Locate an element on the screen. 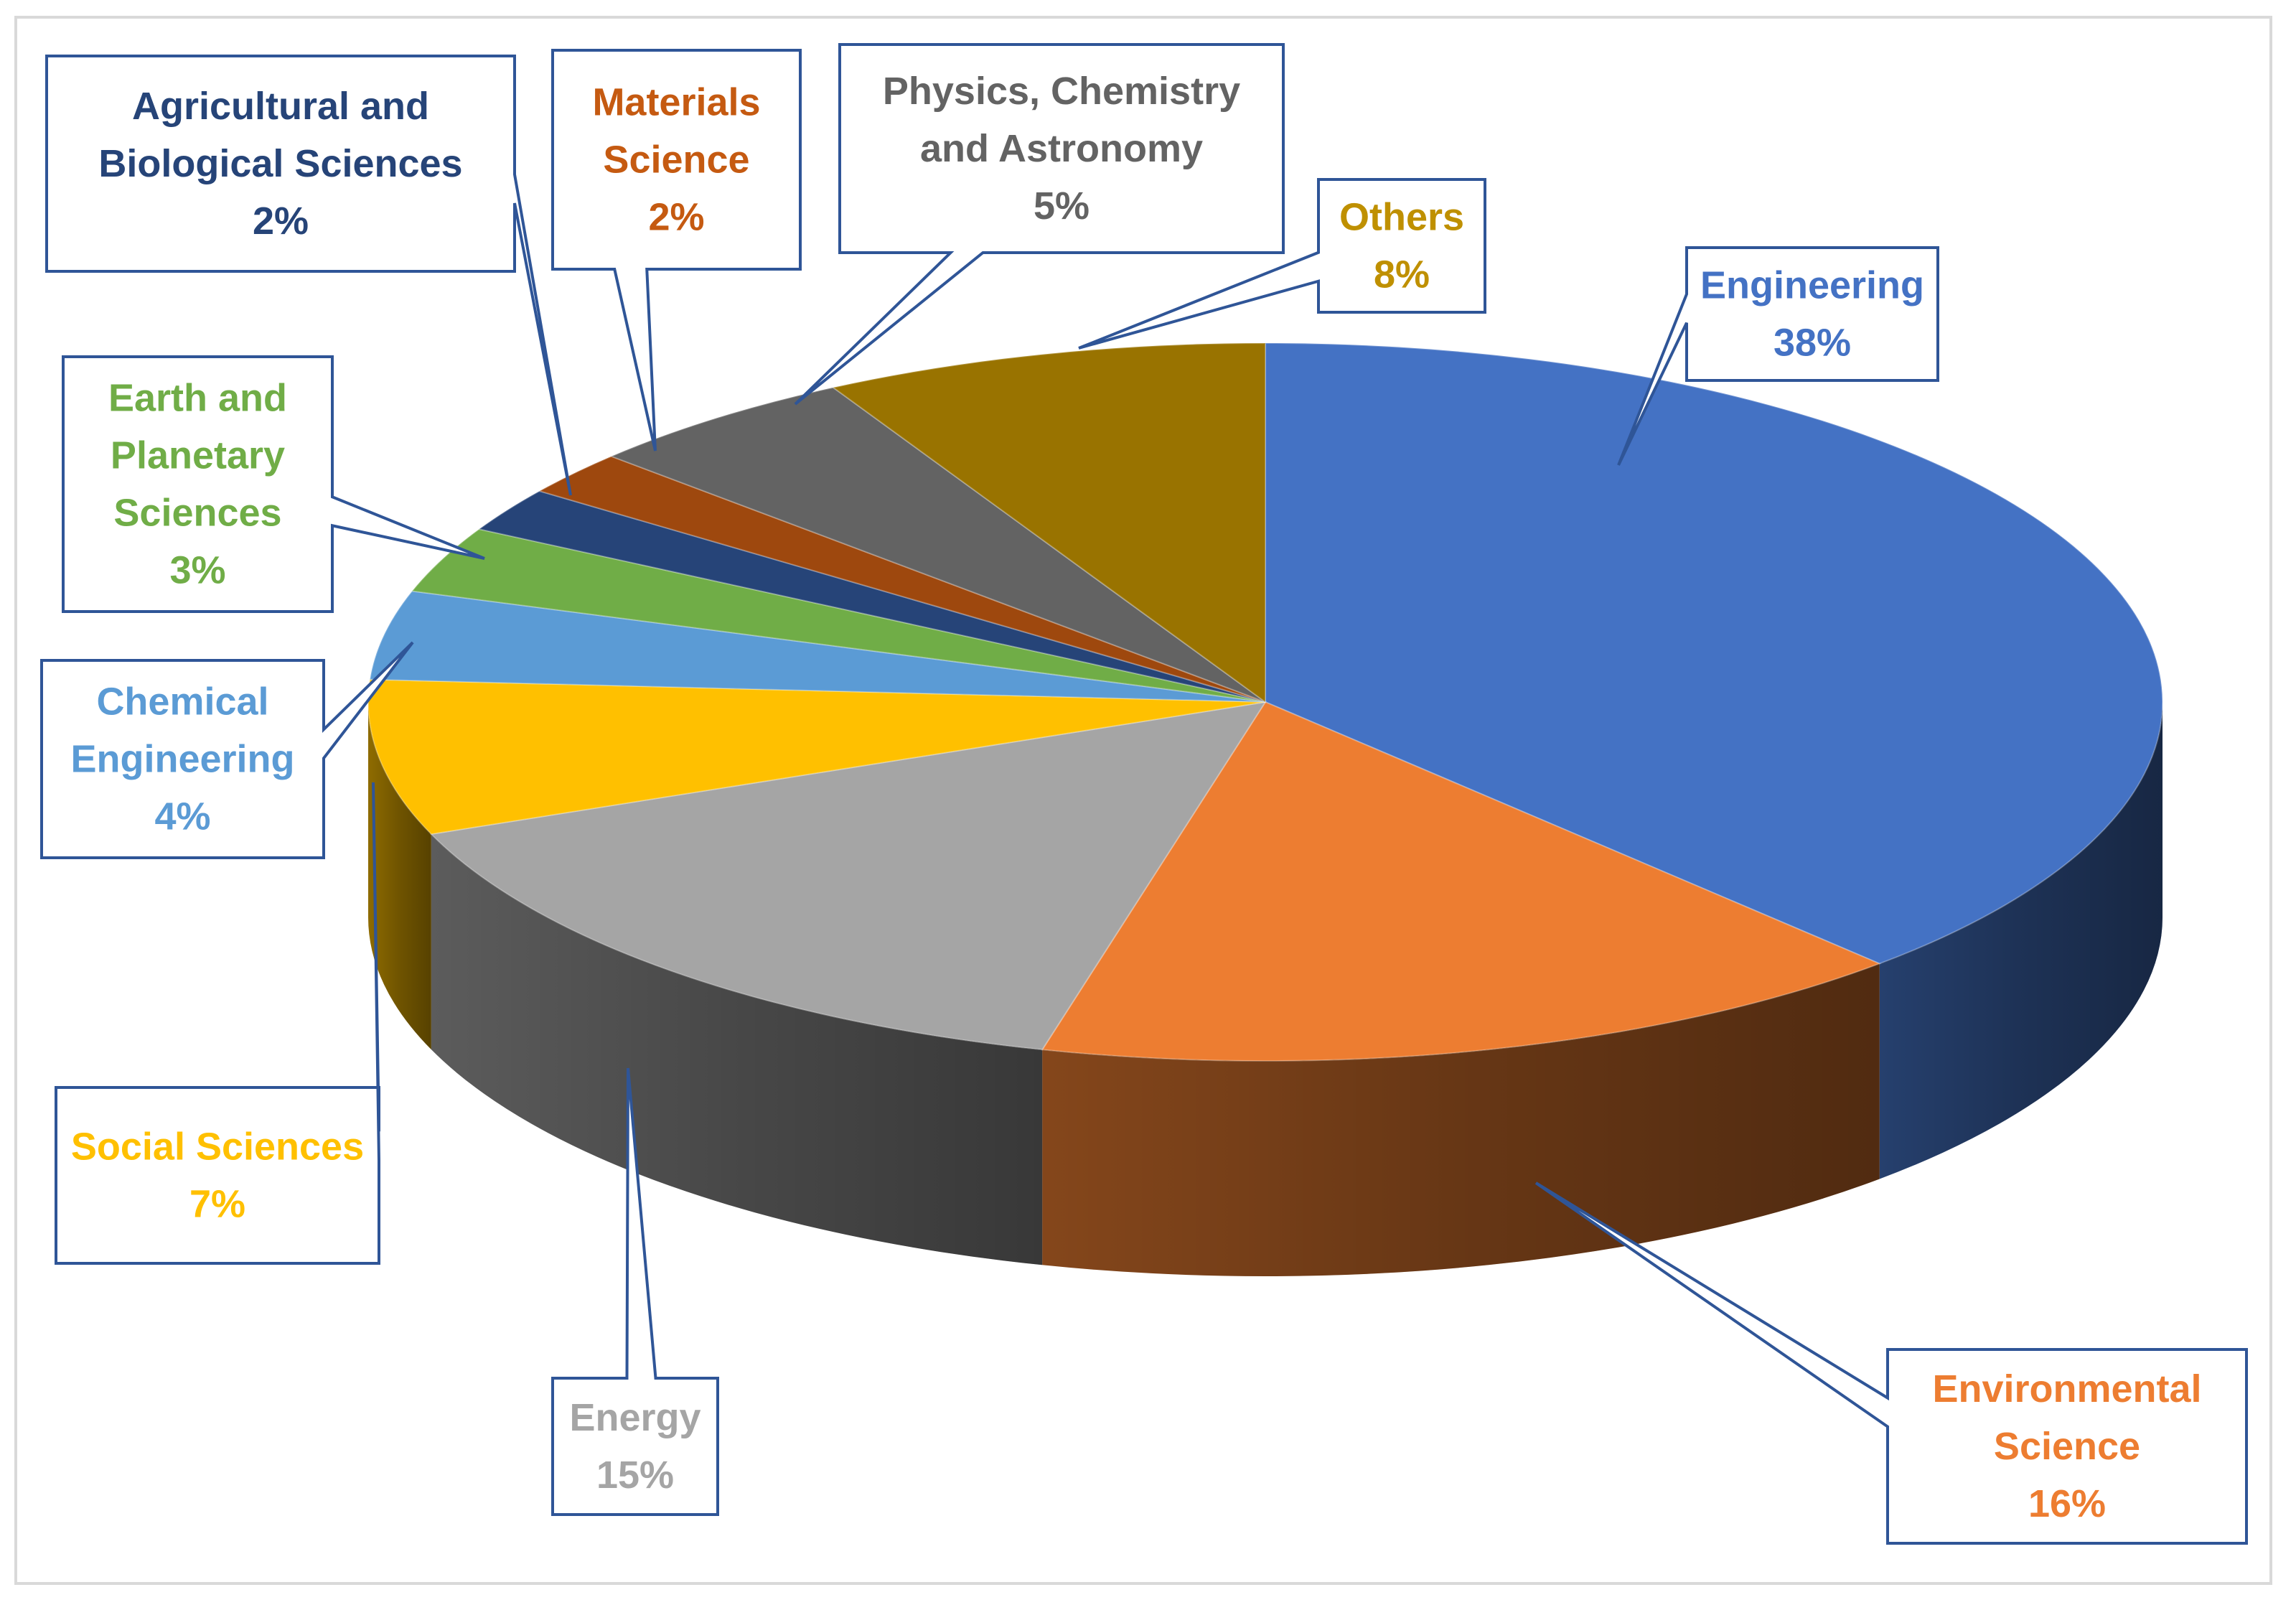  callout-environmental-science: Environmental Science 16% is located at coordinates (1891, 1363).